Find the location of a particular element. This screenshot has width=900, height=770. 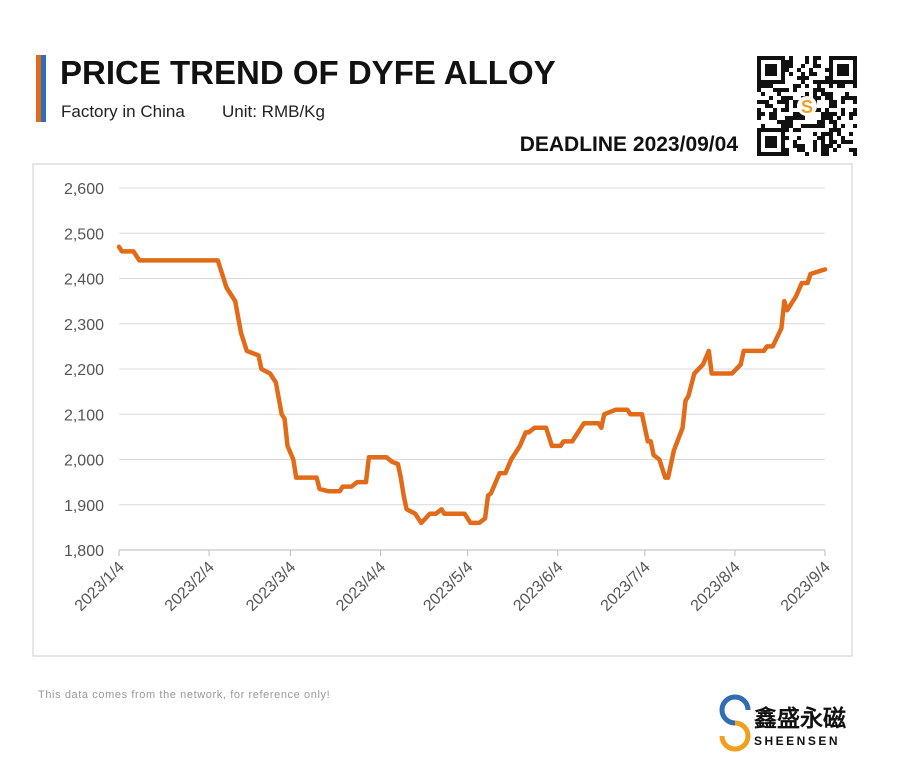

qr-logo: S is located at coordinates (807, 107).